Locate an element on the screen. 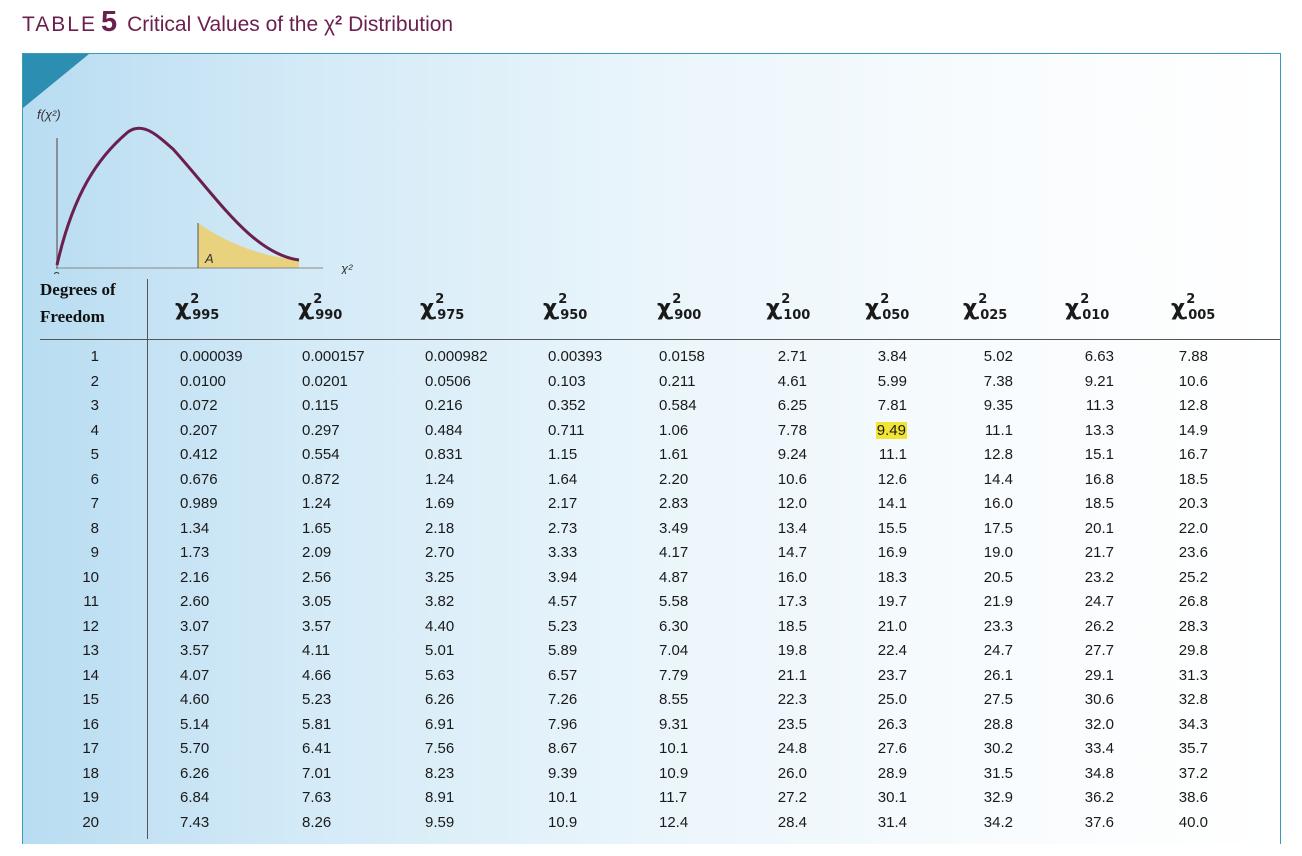 The height and width of the screenshot is (856, 1302). value-cell: 6.41 is located at coordinates (317, 748).